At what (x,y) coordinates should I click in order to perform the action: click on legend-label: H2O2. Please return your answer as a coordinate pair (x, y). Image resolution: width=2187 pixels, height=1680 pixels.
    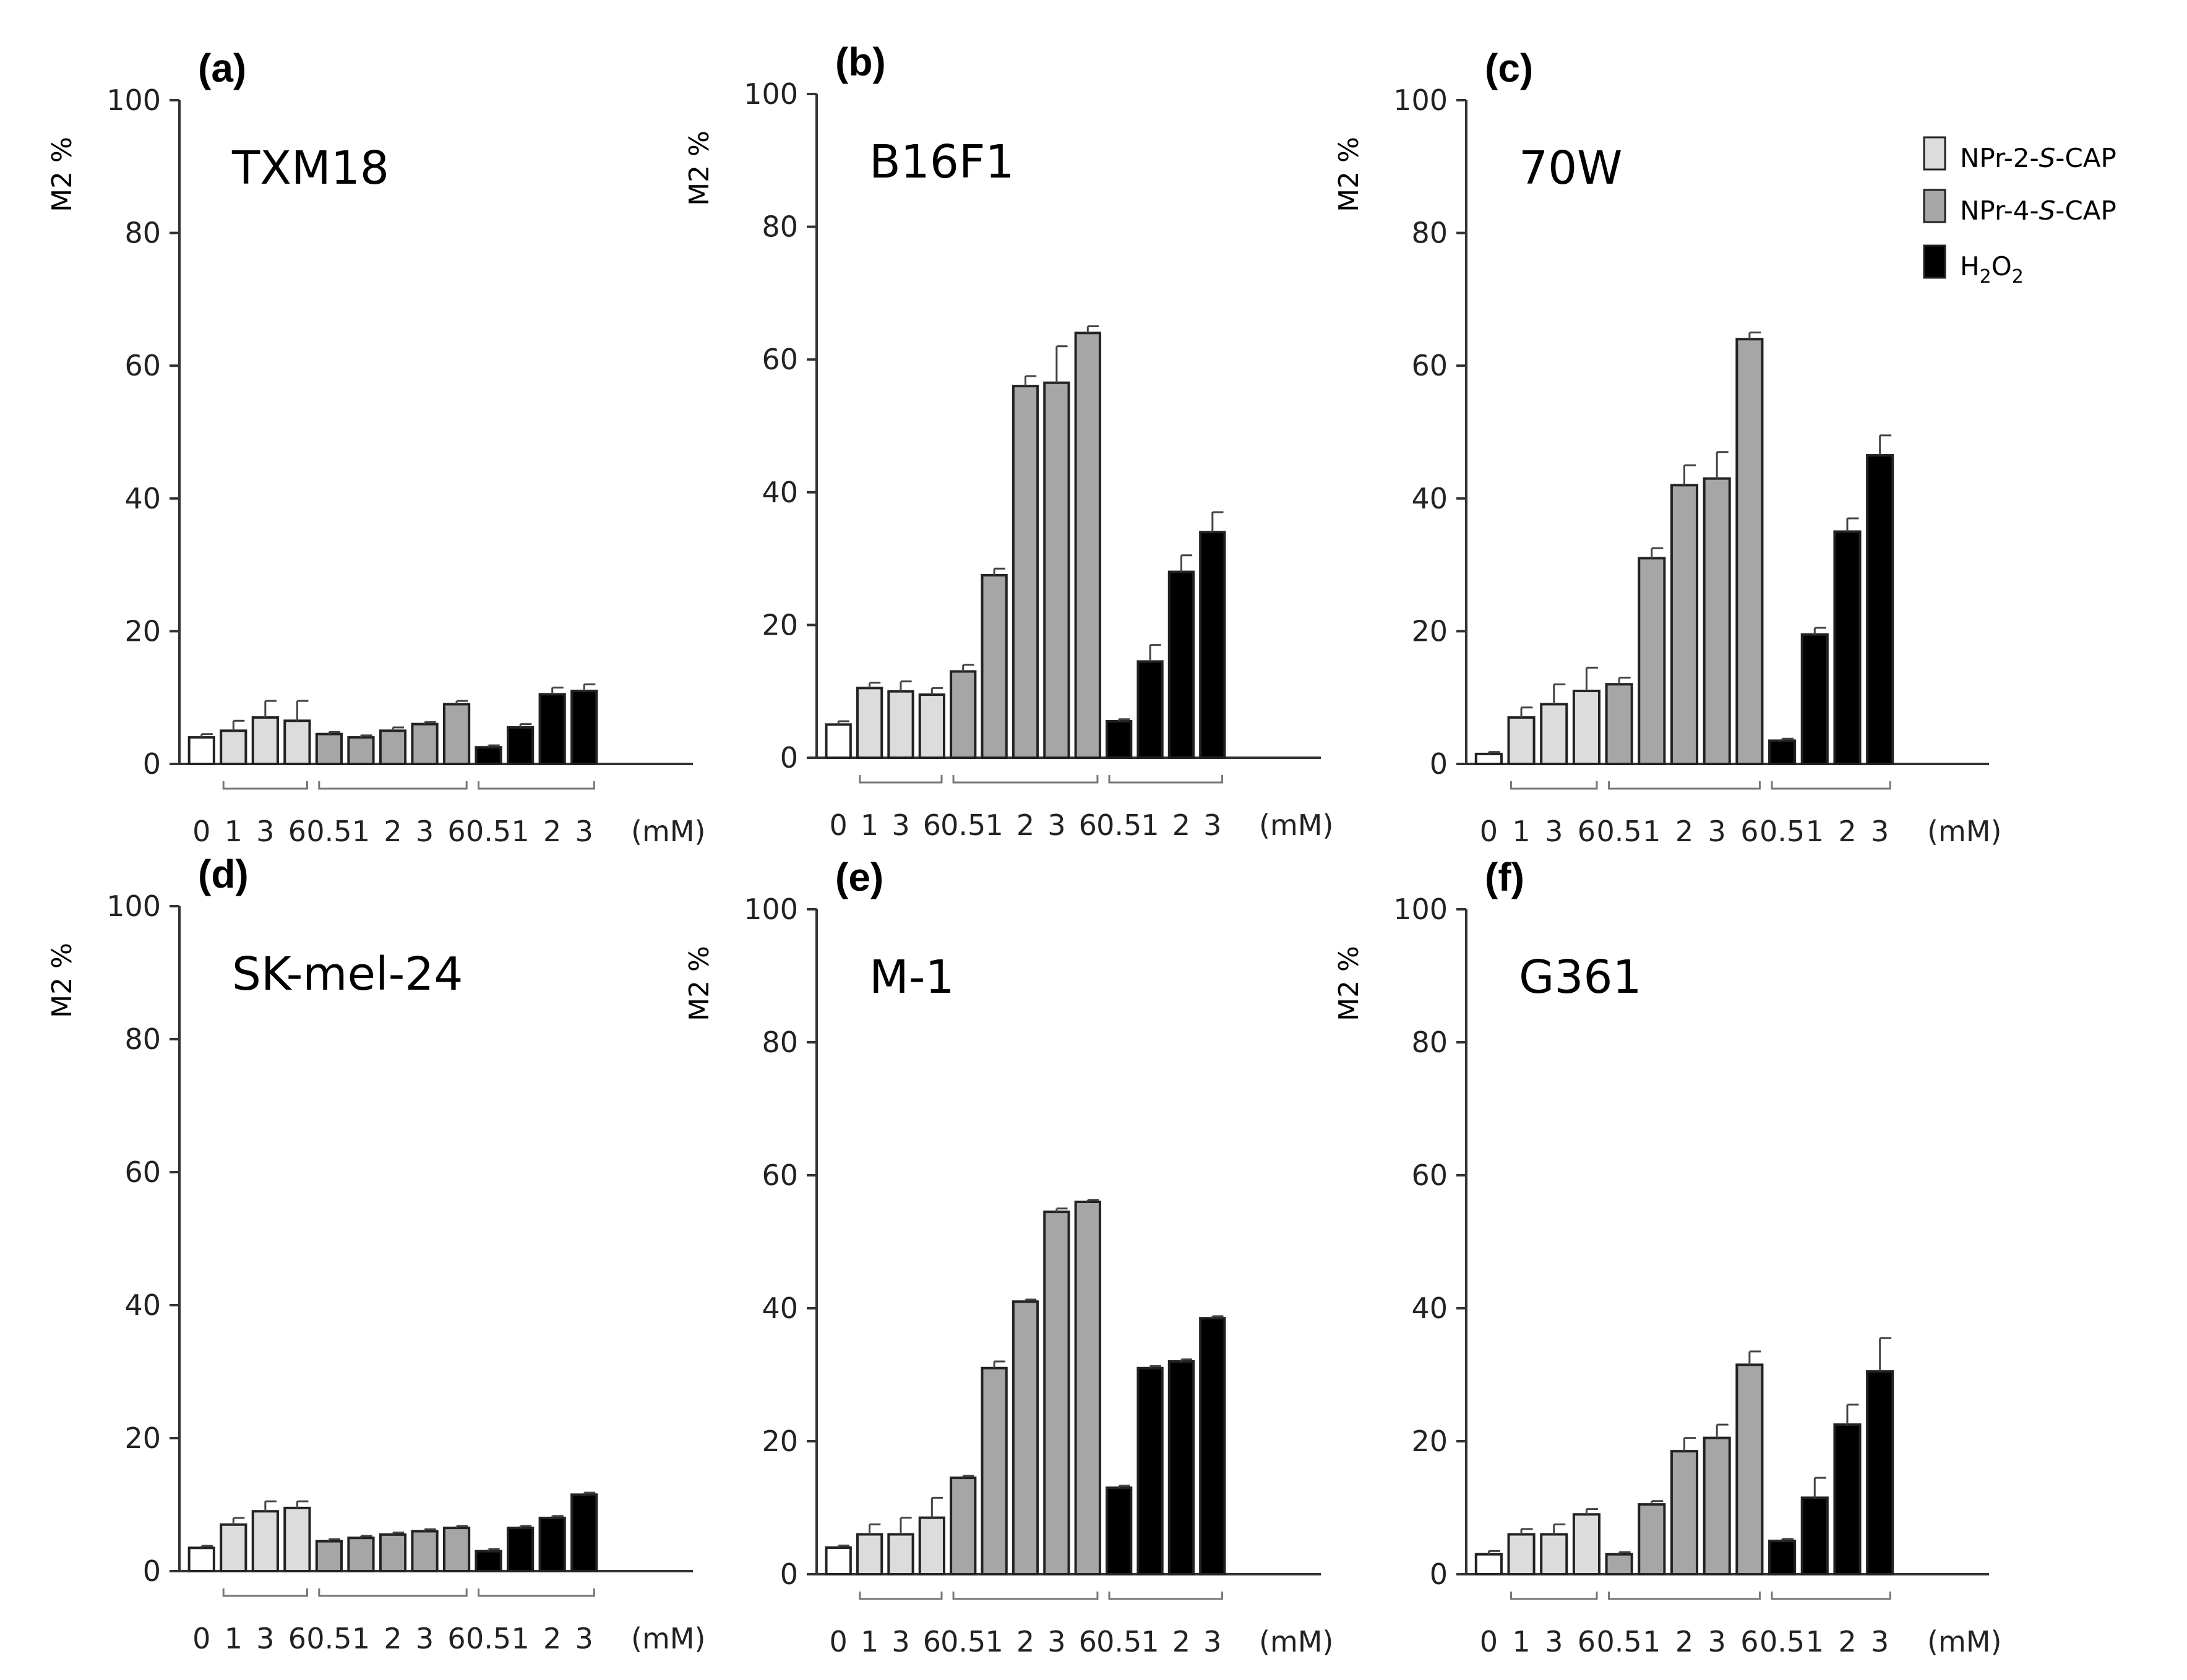
    Looking at the image, I should click on (1992, 269).